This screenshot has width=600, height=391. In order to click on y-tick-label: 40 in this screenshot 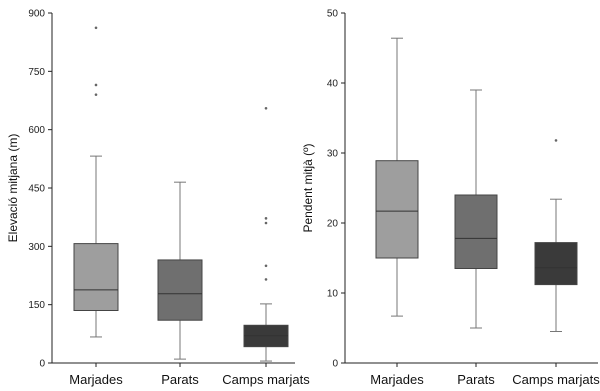, I will do `click(333, 84)`.